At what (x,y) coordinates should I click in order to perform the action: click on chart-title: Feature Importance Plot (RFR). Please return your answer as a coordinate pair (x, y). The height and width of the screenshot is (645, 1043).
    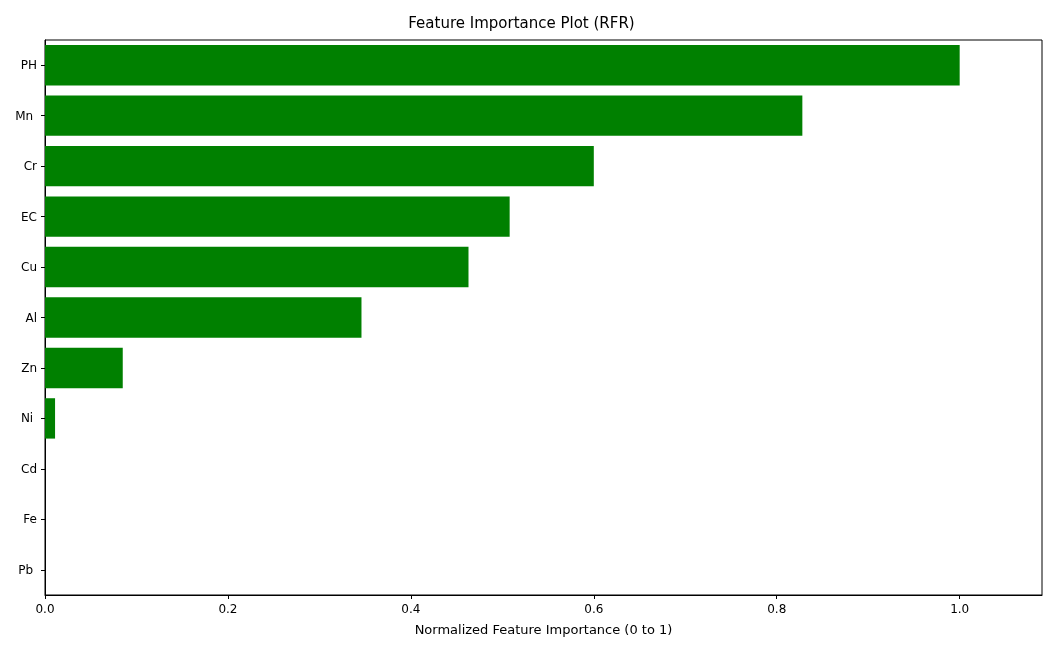
    Looking at the image, I should click on (521, 22).